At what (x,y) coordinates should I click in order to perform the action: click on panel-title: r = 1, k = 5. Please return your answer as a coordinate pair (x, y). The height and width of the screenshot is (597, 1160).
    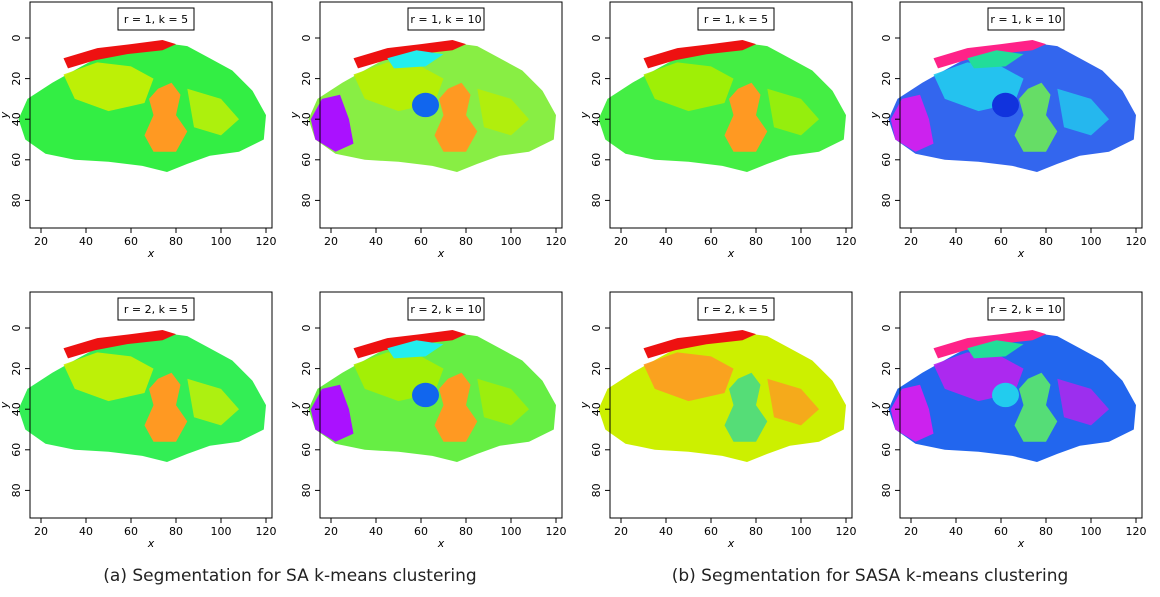
    Looking at the image, I should click on (736, 19).